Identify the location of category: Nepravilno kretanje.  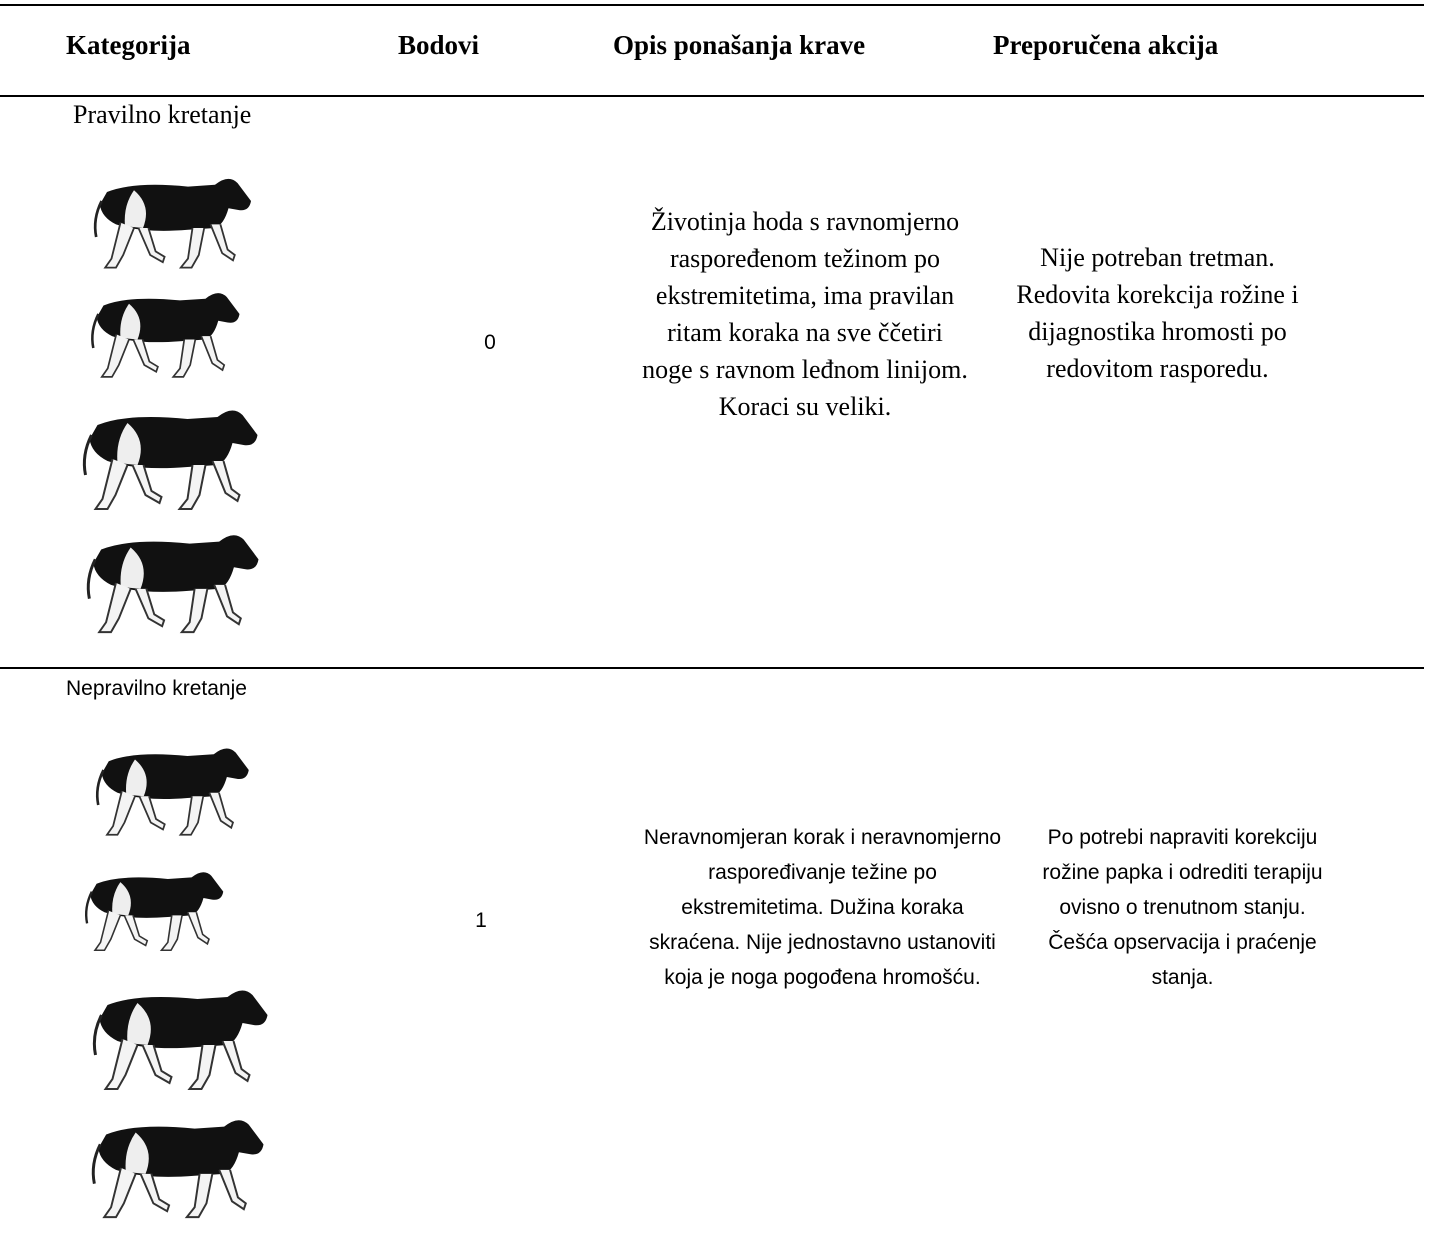
(156, 688).